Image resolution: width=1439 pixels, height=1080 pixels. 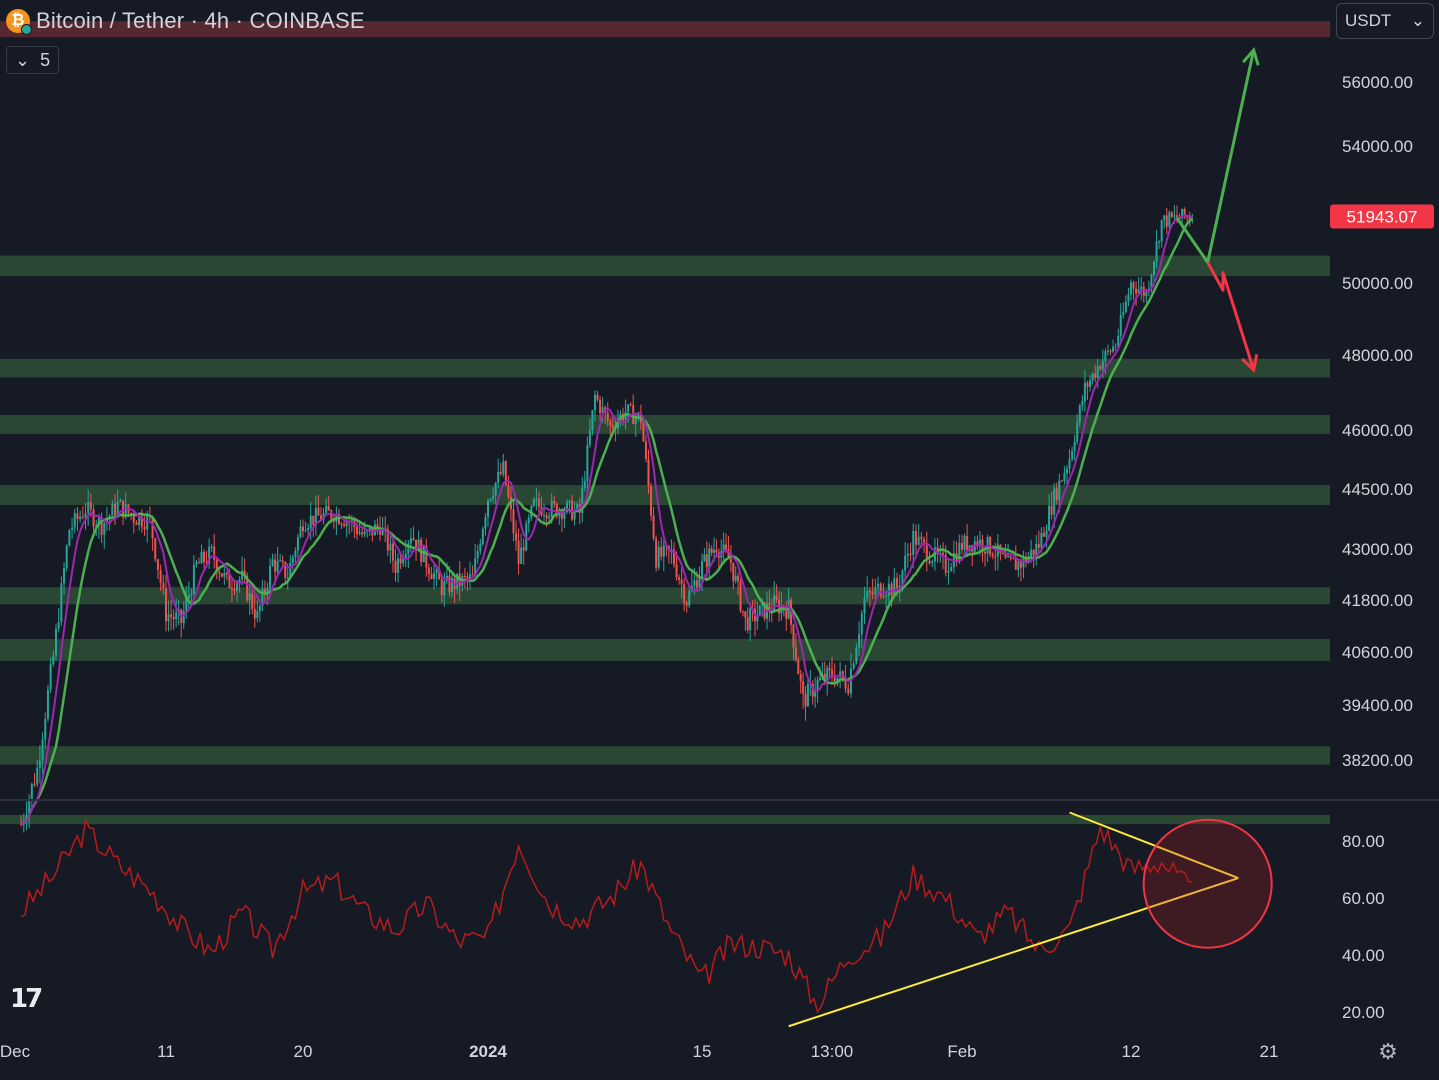 I want to click on price-tick-label: 43000.00, so click(x=1377, y=549).